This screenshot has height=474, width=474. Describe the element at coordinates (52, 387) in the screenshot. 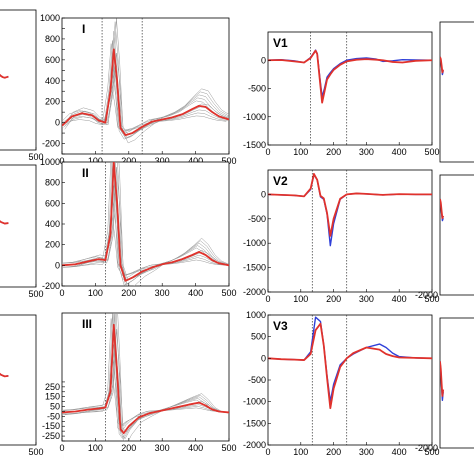

I see `y-tick-label: 250` at that location.